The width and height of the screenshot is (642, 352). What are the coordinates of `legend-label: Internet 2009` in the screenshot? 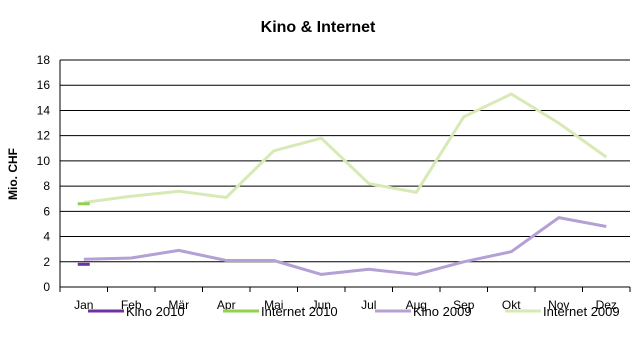 It's located at (581, 311).